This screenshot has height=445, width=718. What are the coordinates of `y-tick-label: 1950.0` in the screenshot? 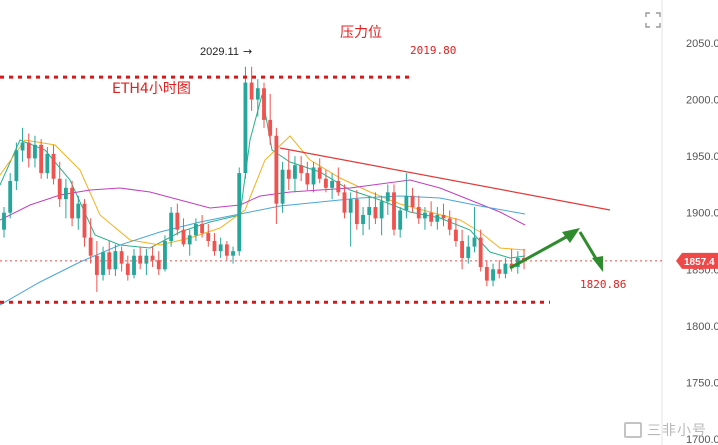 It's located at (702, 157).